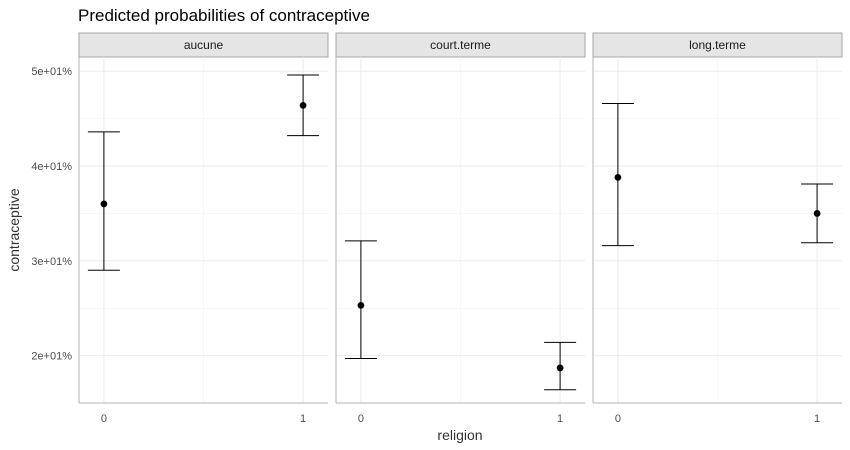  What do you see at coordinates (224, 15) in the screenshot?
I see `chart-title: Predicted probabilities of contraceptive` at bounding box center [224, 15].